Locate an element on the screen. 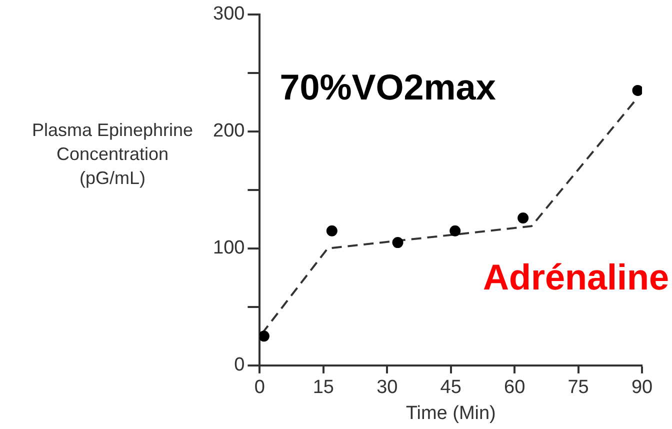 Image resolution: width=672 pixels, height=429 pixels. y-tick-label: 0 is located at coordinates (239, 365).